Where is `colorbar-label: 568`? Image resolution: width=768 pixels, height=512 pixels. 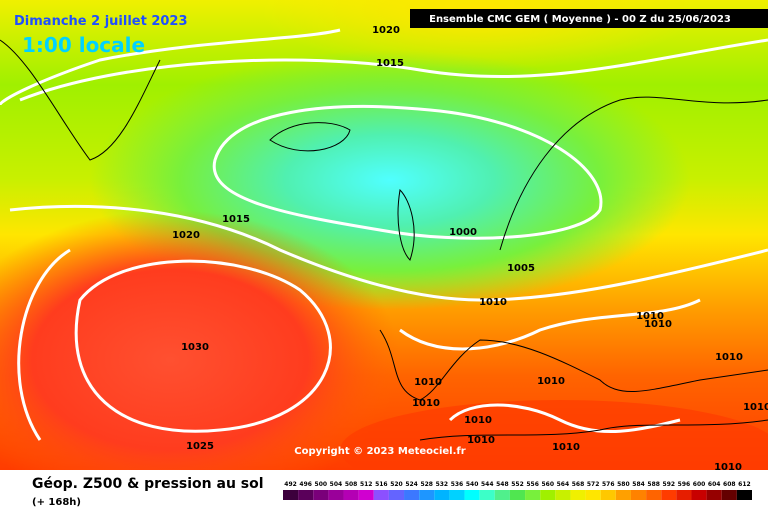 colorbar-label: 568 is located at coordinates (578, 484).